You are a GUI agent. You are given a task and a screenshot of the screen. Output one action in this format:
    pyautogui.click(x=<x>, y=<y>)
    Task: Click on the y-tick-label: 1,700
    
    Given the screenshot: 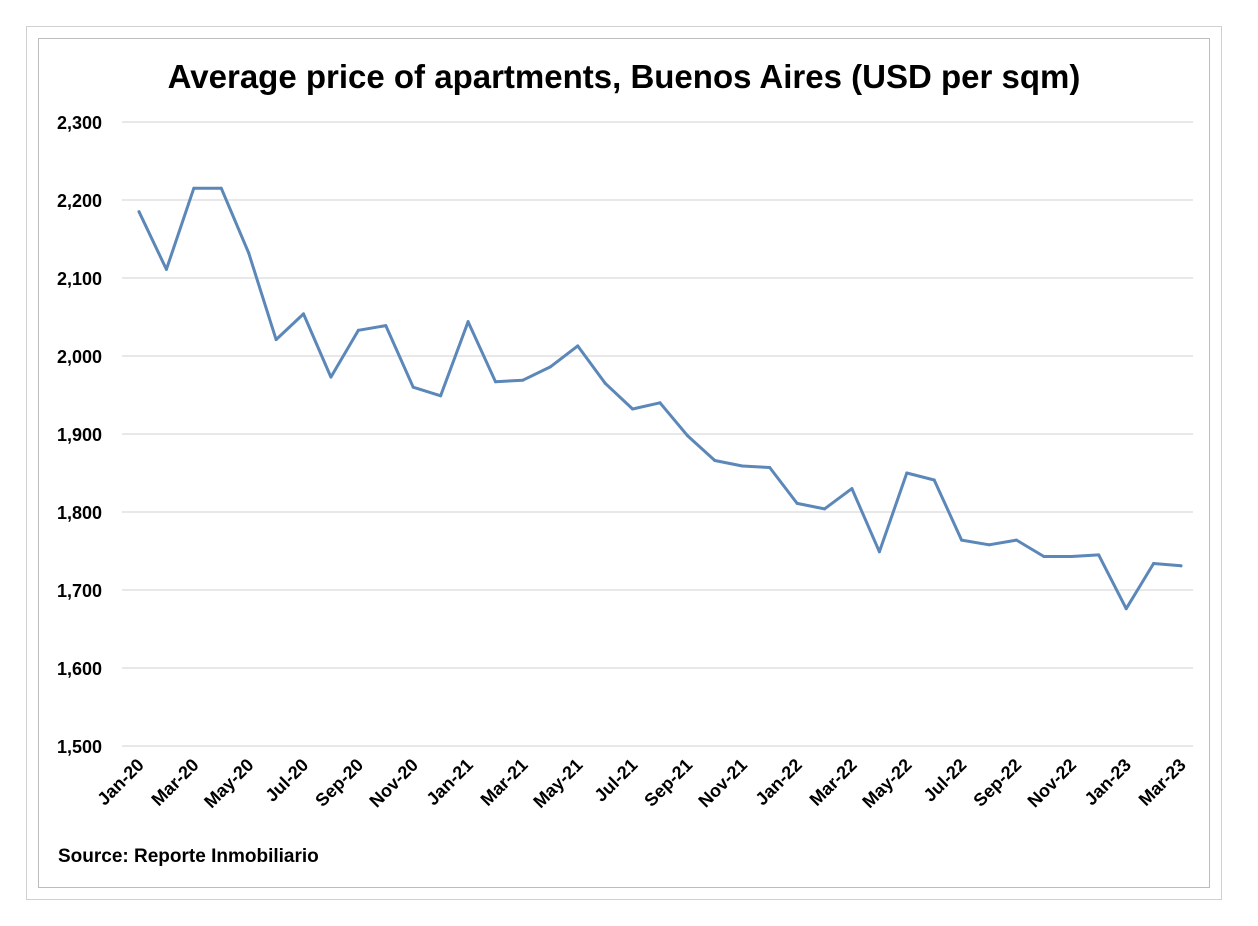 What is the action you would take?
    pyautogui.click(x=79, y=591)
    